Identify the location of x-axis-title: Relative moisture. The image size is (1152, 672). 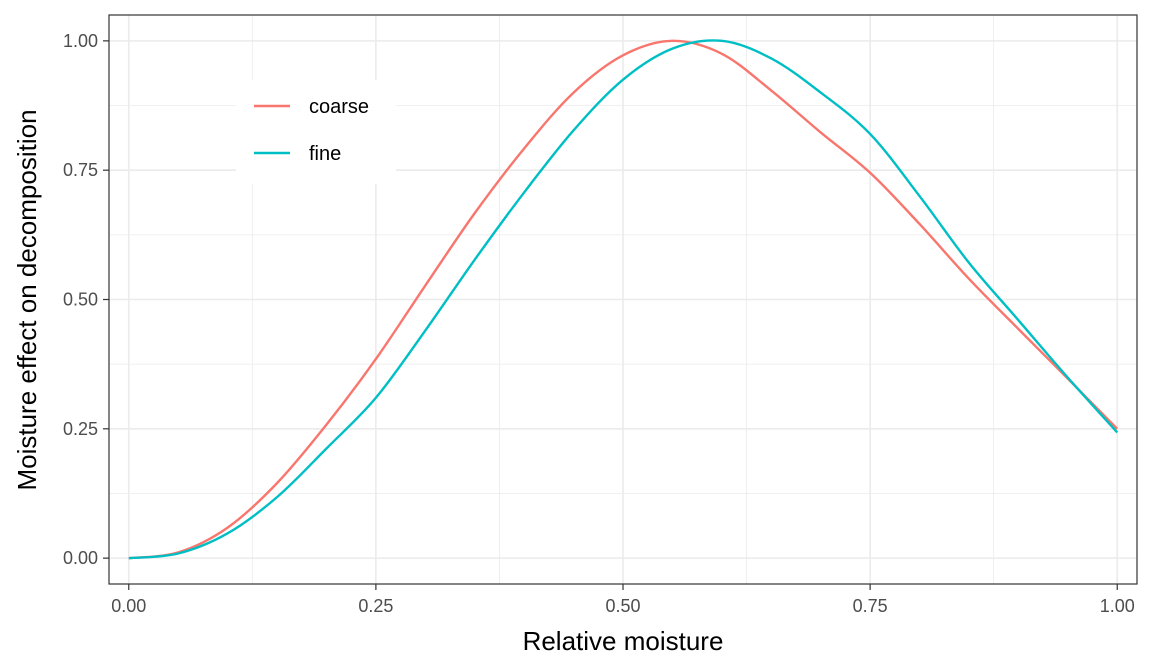
(623, 641).